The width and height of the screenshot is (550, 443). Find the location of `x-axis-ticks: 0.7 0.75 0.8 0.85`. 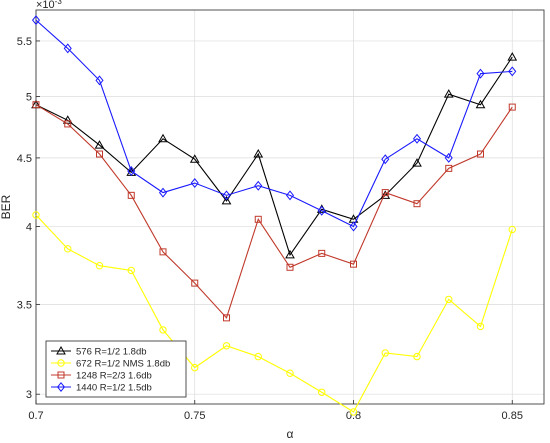

x-axis-ticks: 0.7 0.75 0.8 0.85 is located at coordinates (275, 411).